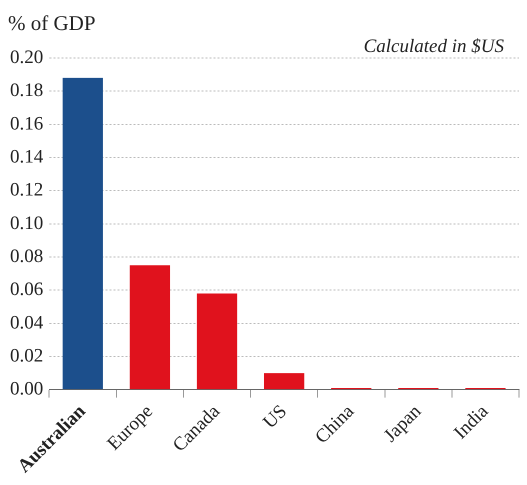  What do you see at coordinates (27, 157) in the screenshot?
I see `y-tick-label: 0.14` at bounding box center [27, 157].